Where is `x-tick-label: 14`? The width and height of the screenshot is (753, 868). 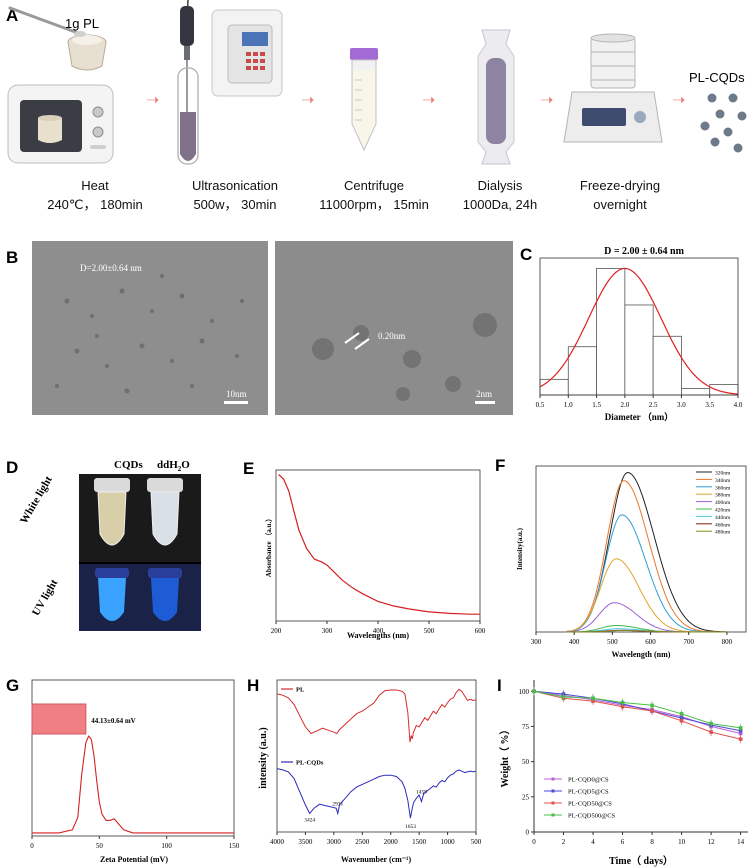
x-tick-label: 14 is located at coordinates (741, 842).